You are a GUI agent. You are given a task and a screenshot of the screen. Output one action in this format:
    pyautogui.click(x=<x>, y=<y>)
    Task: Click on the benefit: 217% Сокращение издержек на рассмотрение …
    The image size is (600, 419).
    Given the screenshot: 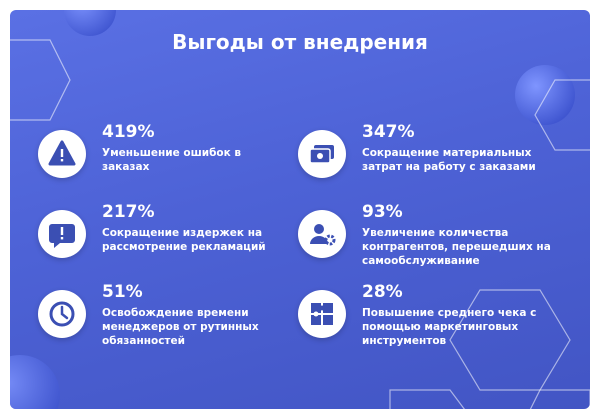 What is the action you would take?
    pyautogui.click(x=168, y=241)
    